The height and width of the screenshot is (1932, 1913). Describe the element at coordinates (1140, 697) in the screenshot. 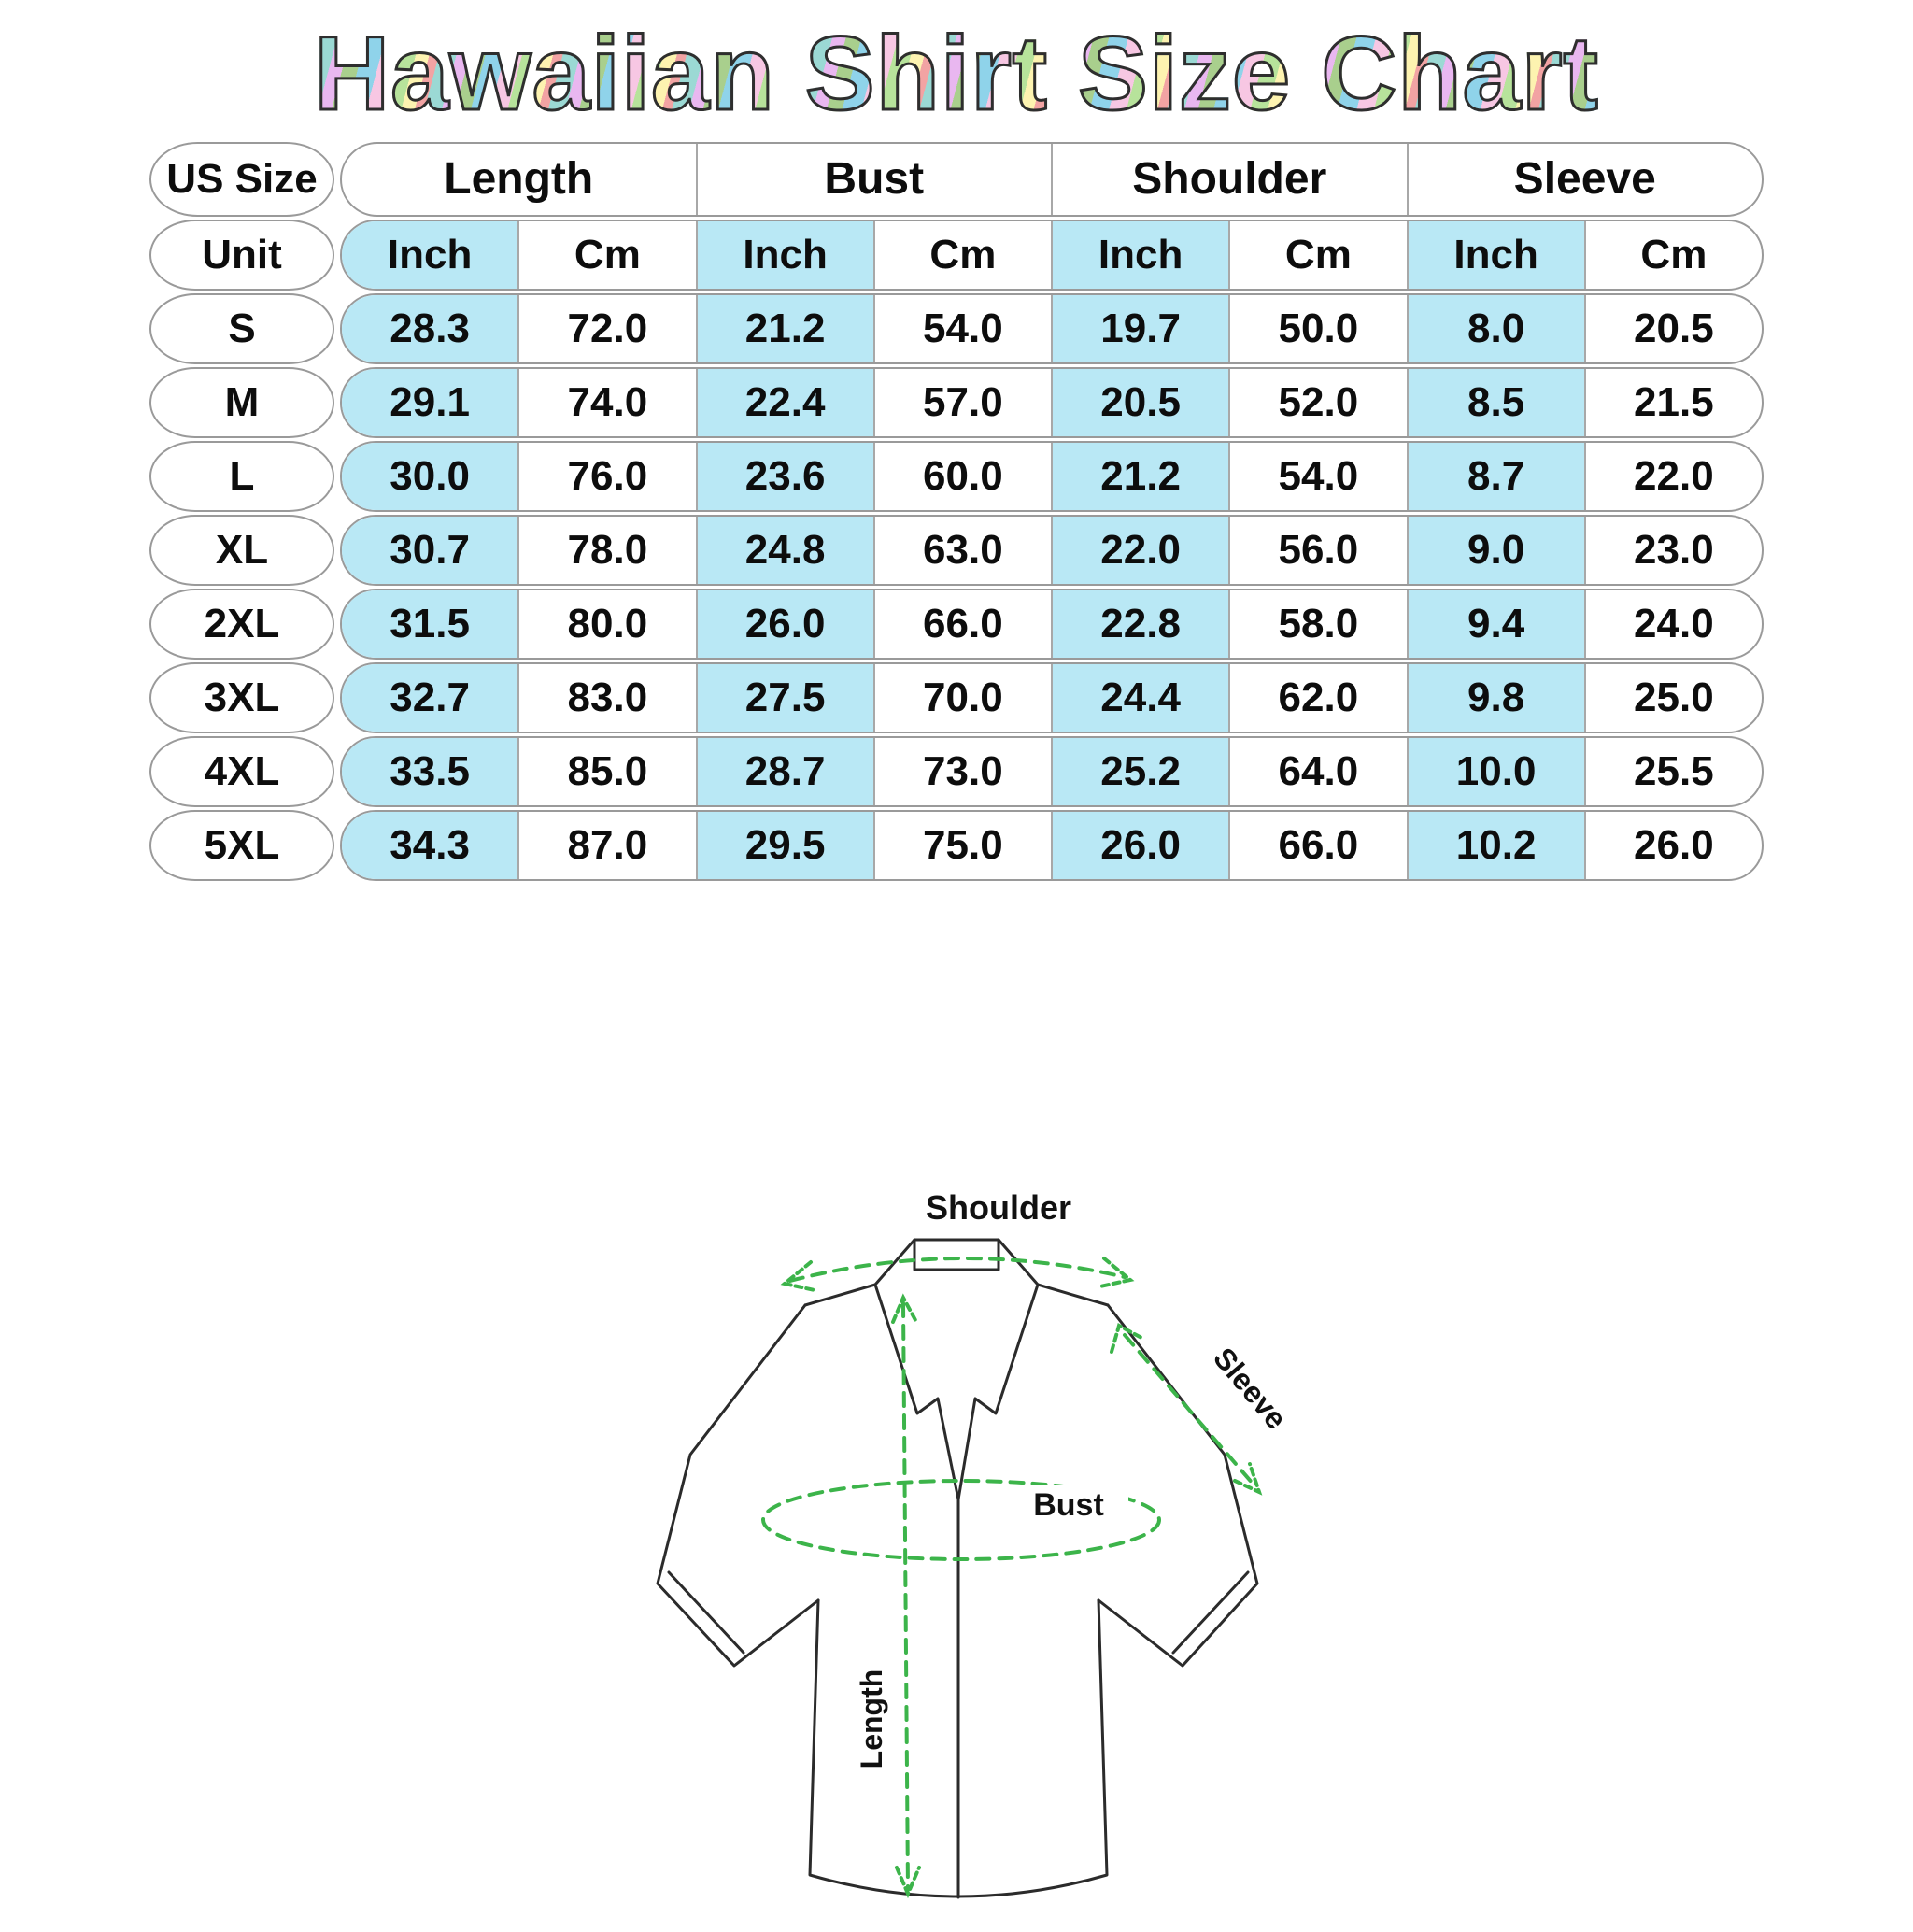

I see `value-cell: 24.4` at that location.